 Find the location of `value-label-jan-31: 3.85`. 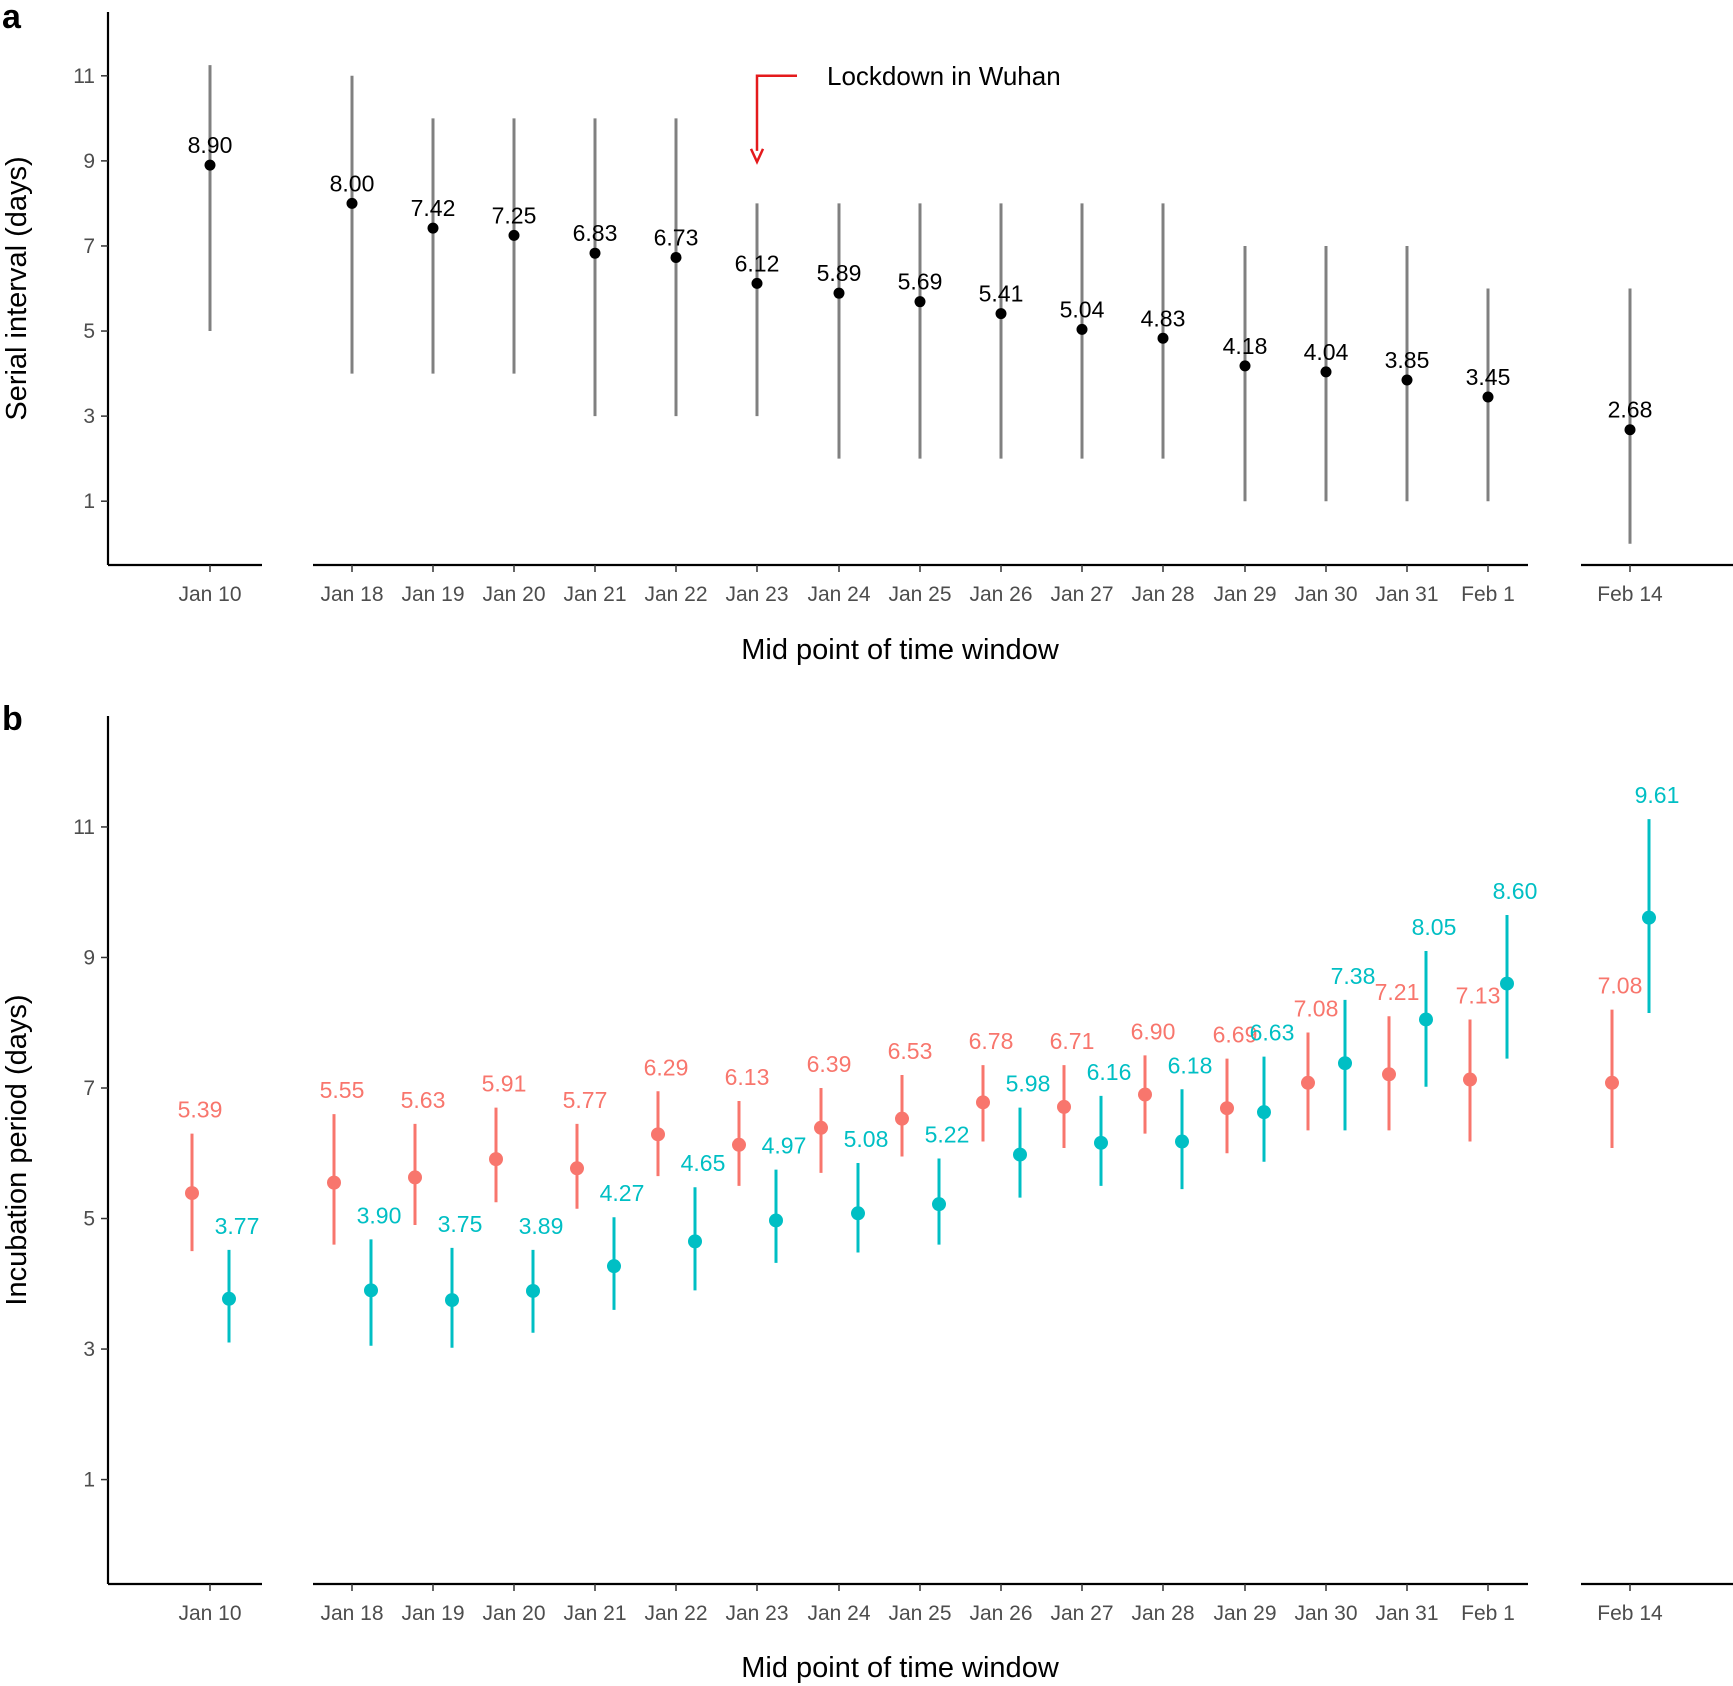

value-label-jan-31: 3.85 is located at coordinates (1407, 360).